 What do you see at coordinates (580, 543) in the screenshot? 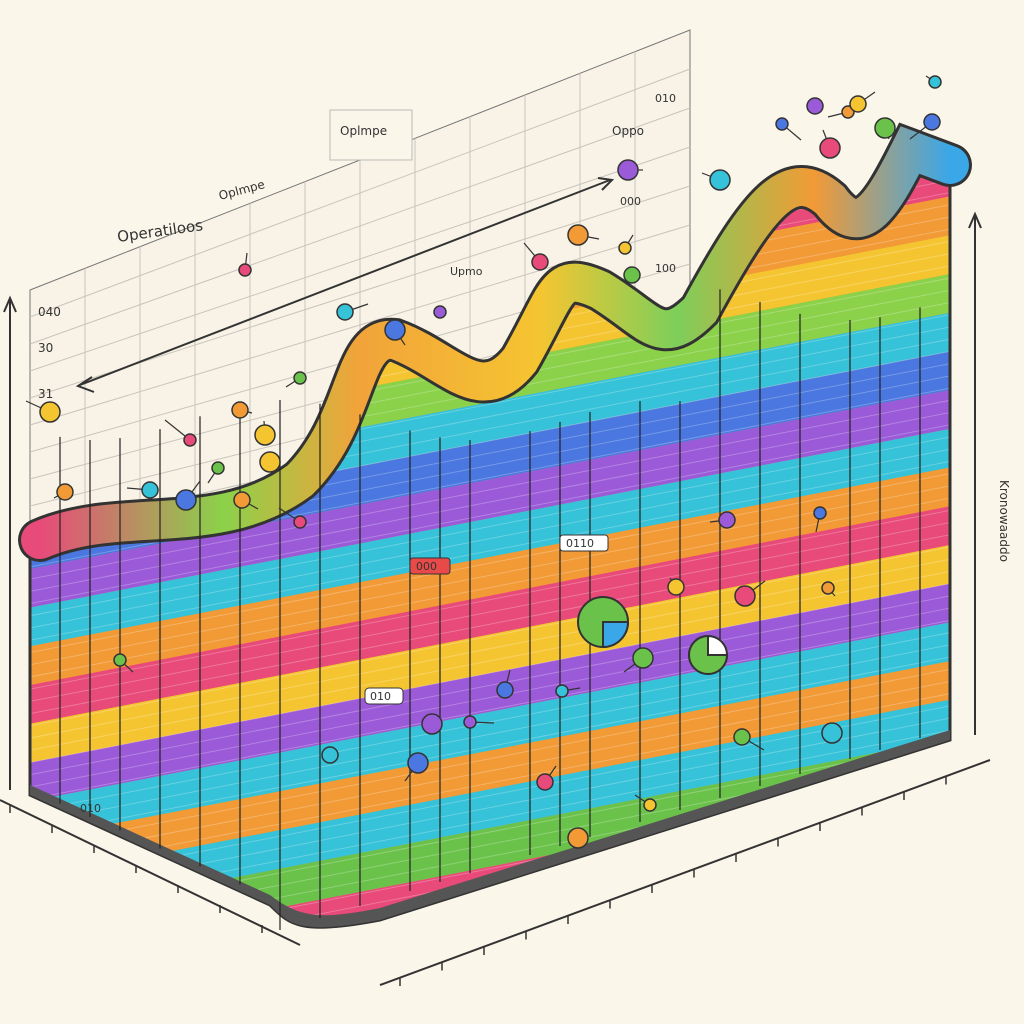
I see `label: 0110` at bounding box center [580, 543].